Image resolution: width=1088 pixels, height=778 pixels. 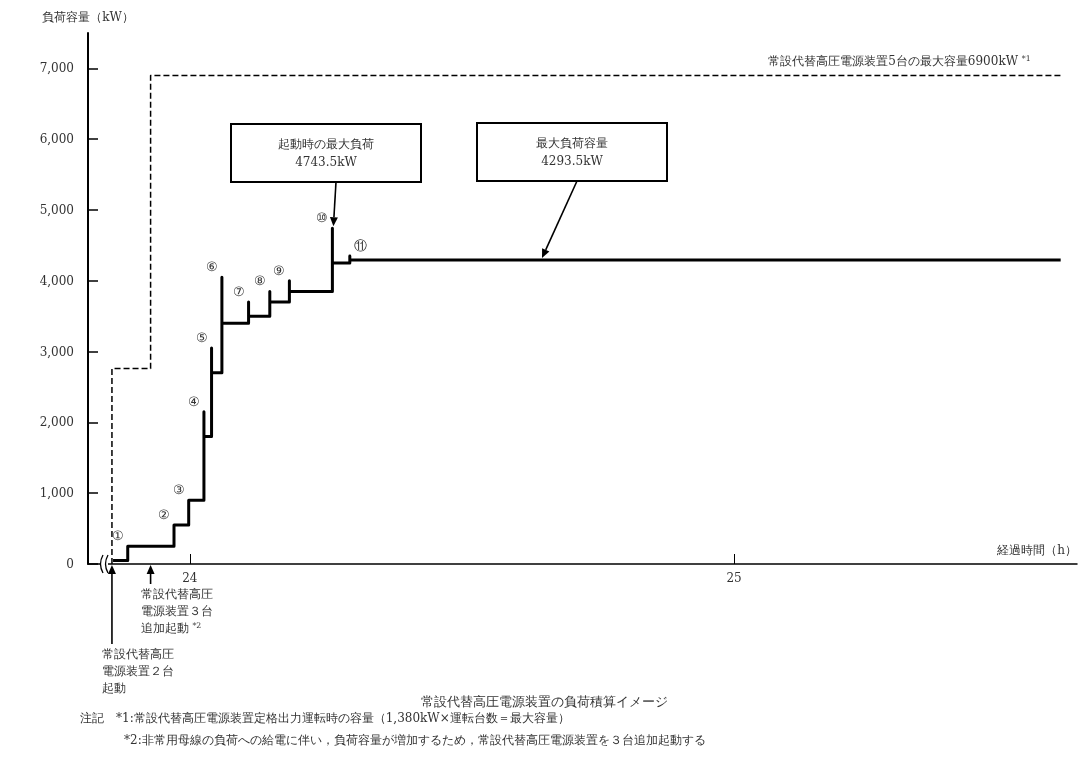 What do you see at coordinates (572, 152) in the screenshot?
I see `annotation: 最大負荷容量 4293.5kW` at bounding box center [572, 152].